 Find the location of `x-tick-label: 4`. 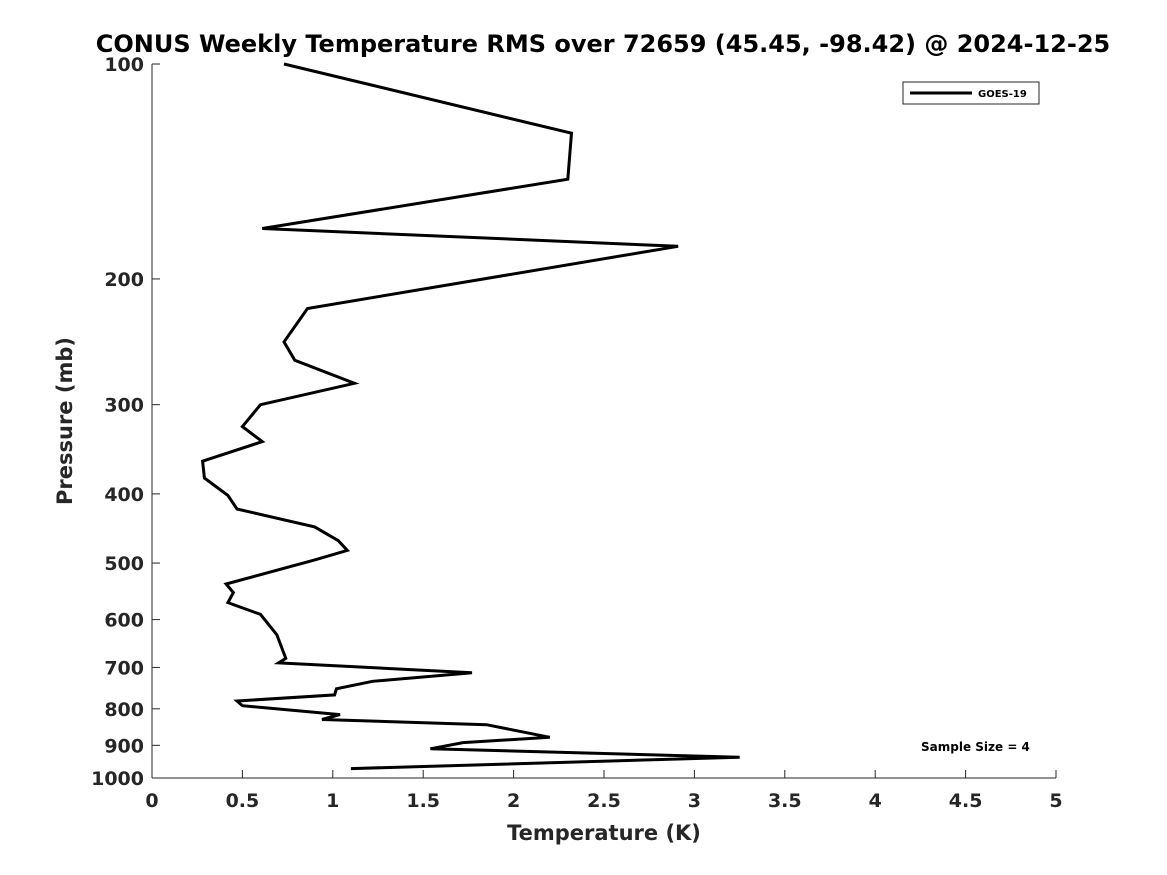

x-tick-label: 4 is located at coordinates (875, 801).